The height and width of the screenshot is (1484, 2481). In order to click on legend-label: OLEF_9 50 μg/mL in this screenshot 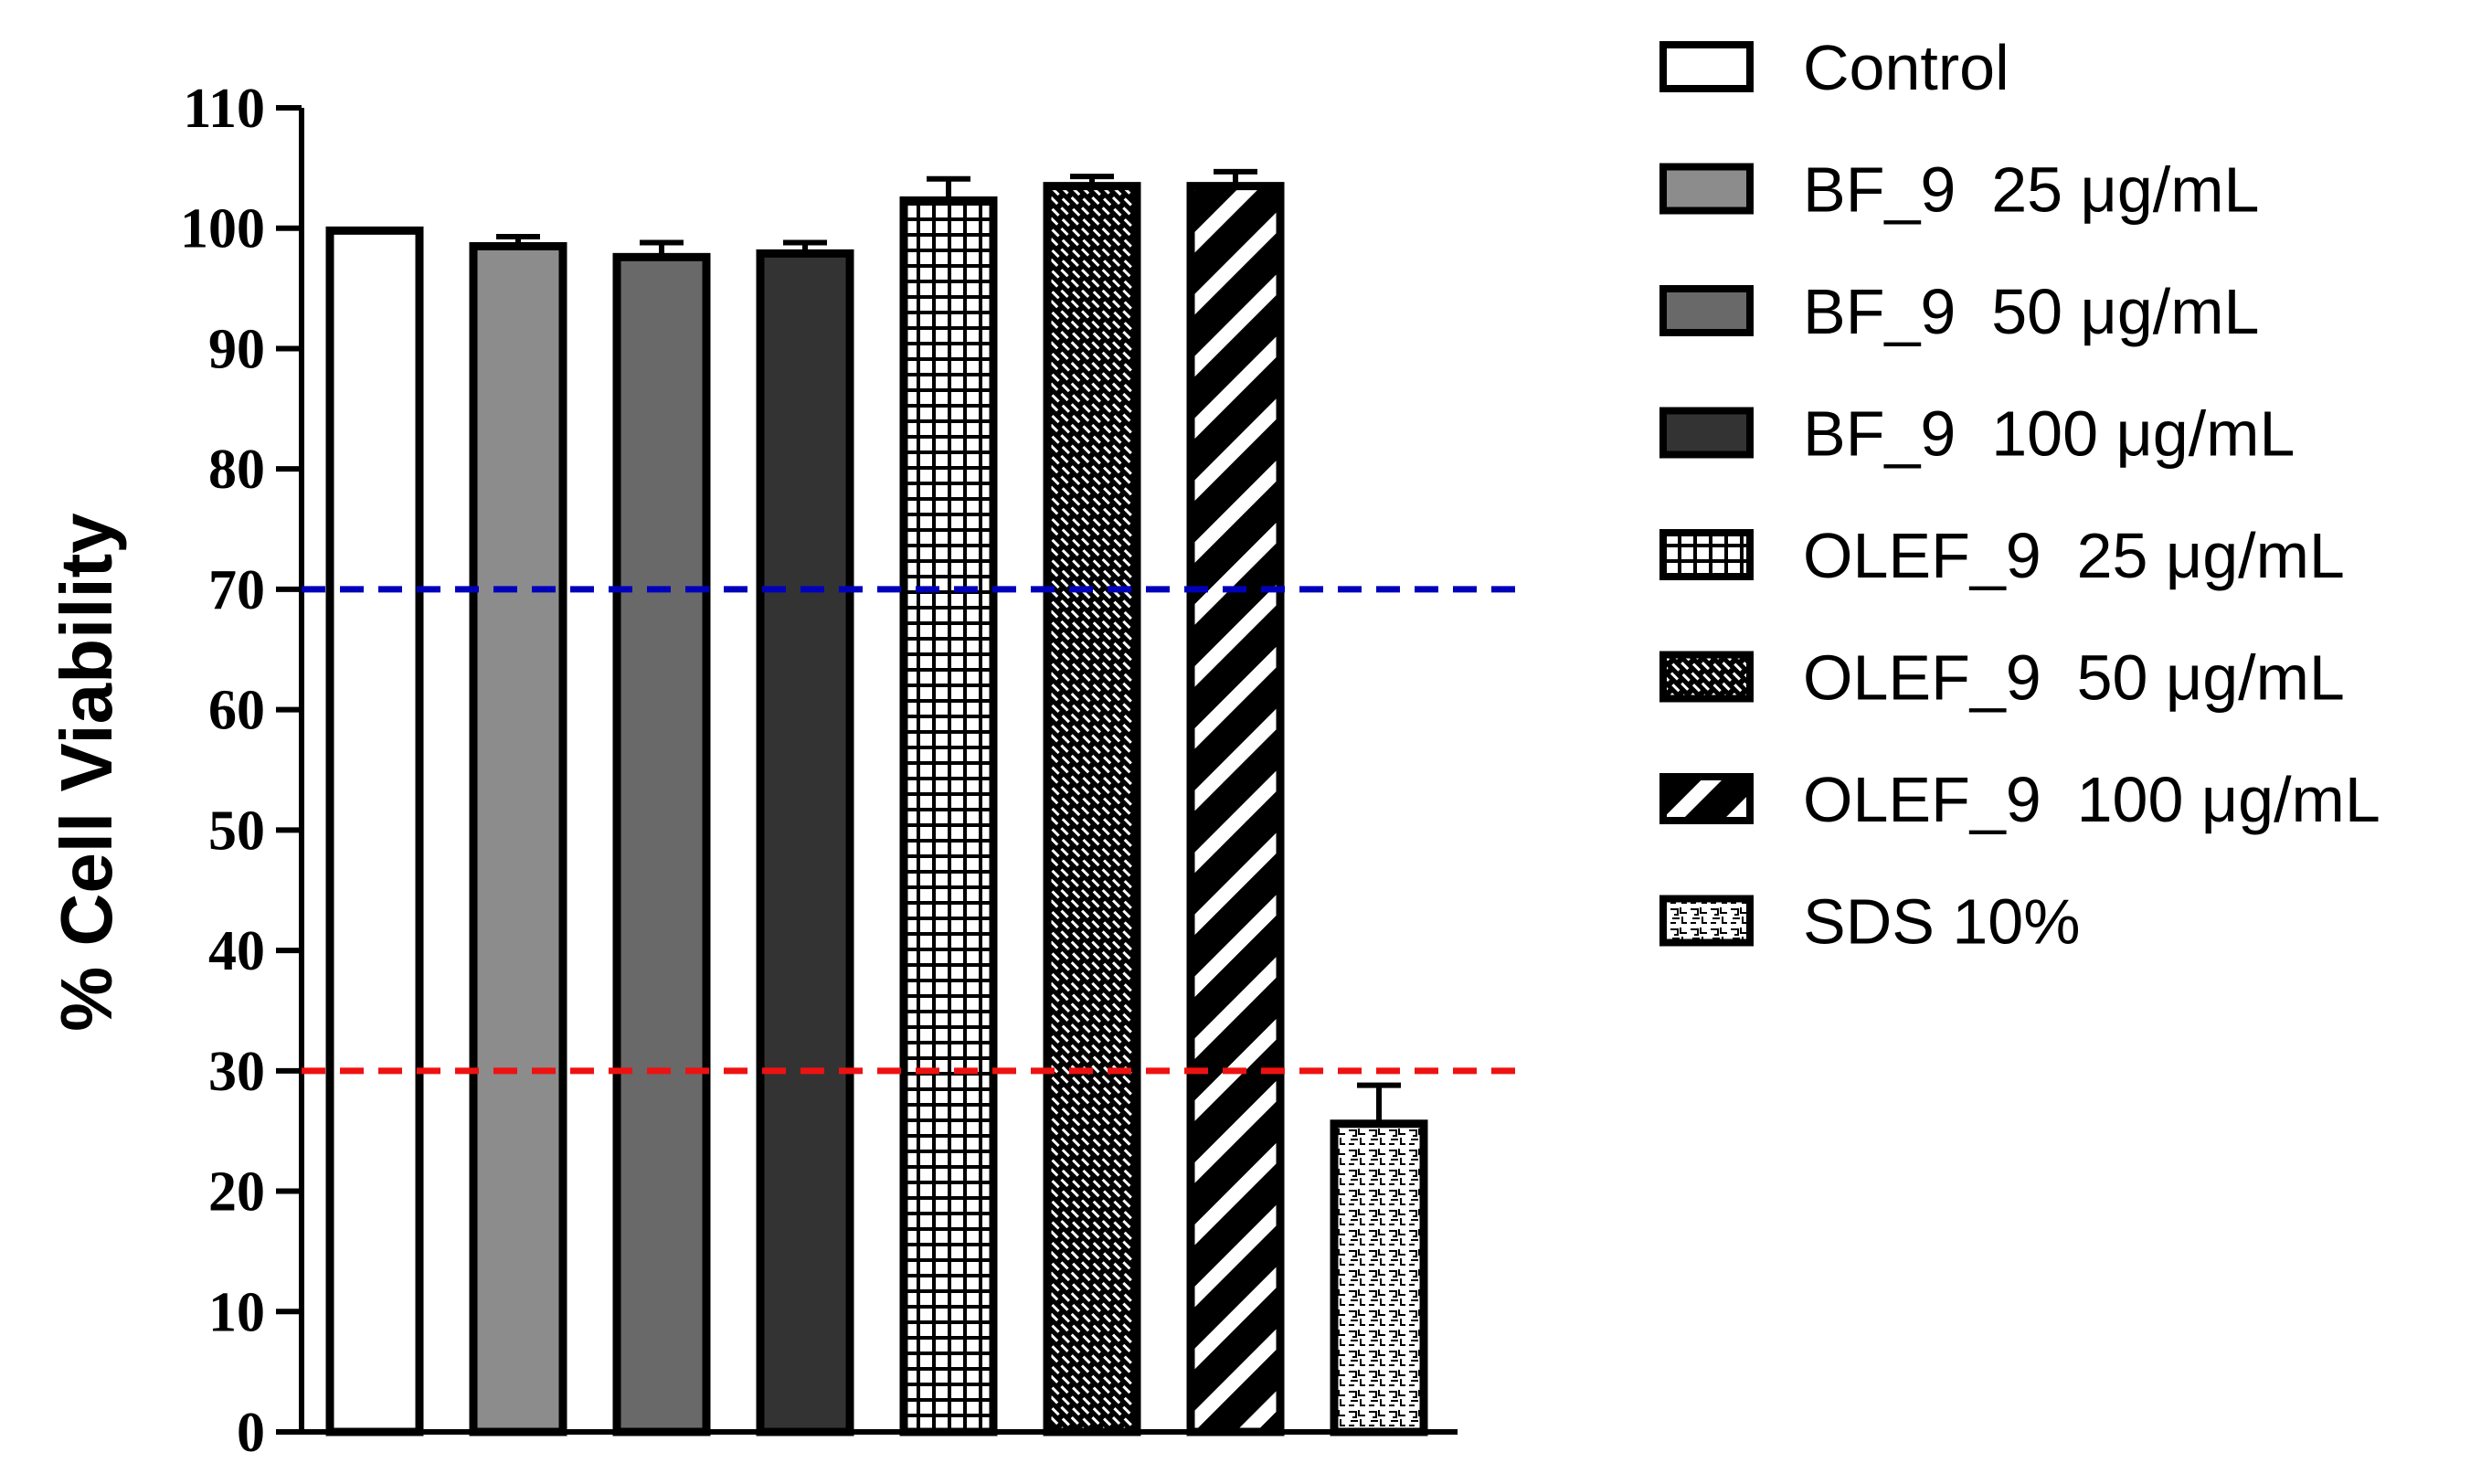, I will do `click(2074, 678)`.